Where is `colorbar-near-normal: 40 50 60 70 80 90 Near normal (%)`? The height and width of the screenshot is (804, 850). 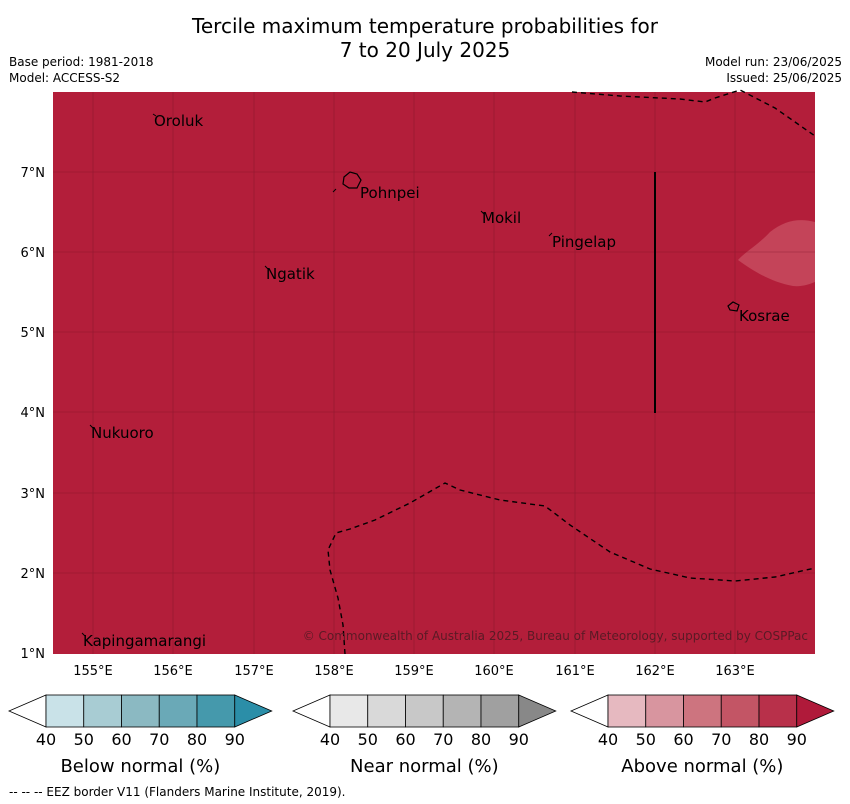 colorbar-near-normal: 40 50 60 70 80 90 Near normal (%) is located at coordinates (424, 735).